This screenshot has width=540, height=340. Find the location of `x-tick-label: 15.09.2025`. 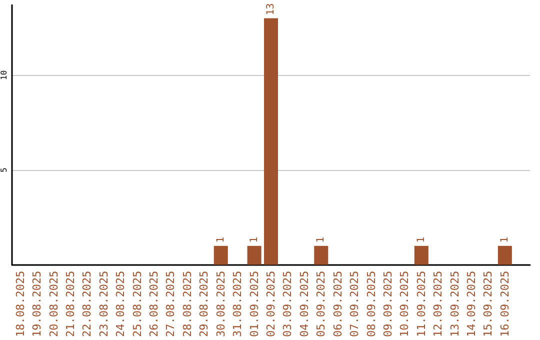

x-tick-label: 15.09.2025 is located at coordinates (488, 304).